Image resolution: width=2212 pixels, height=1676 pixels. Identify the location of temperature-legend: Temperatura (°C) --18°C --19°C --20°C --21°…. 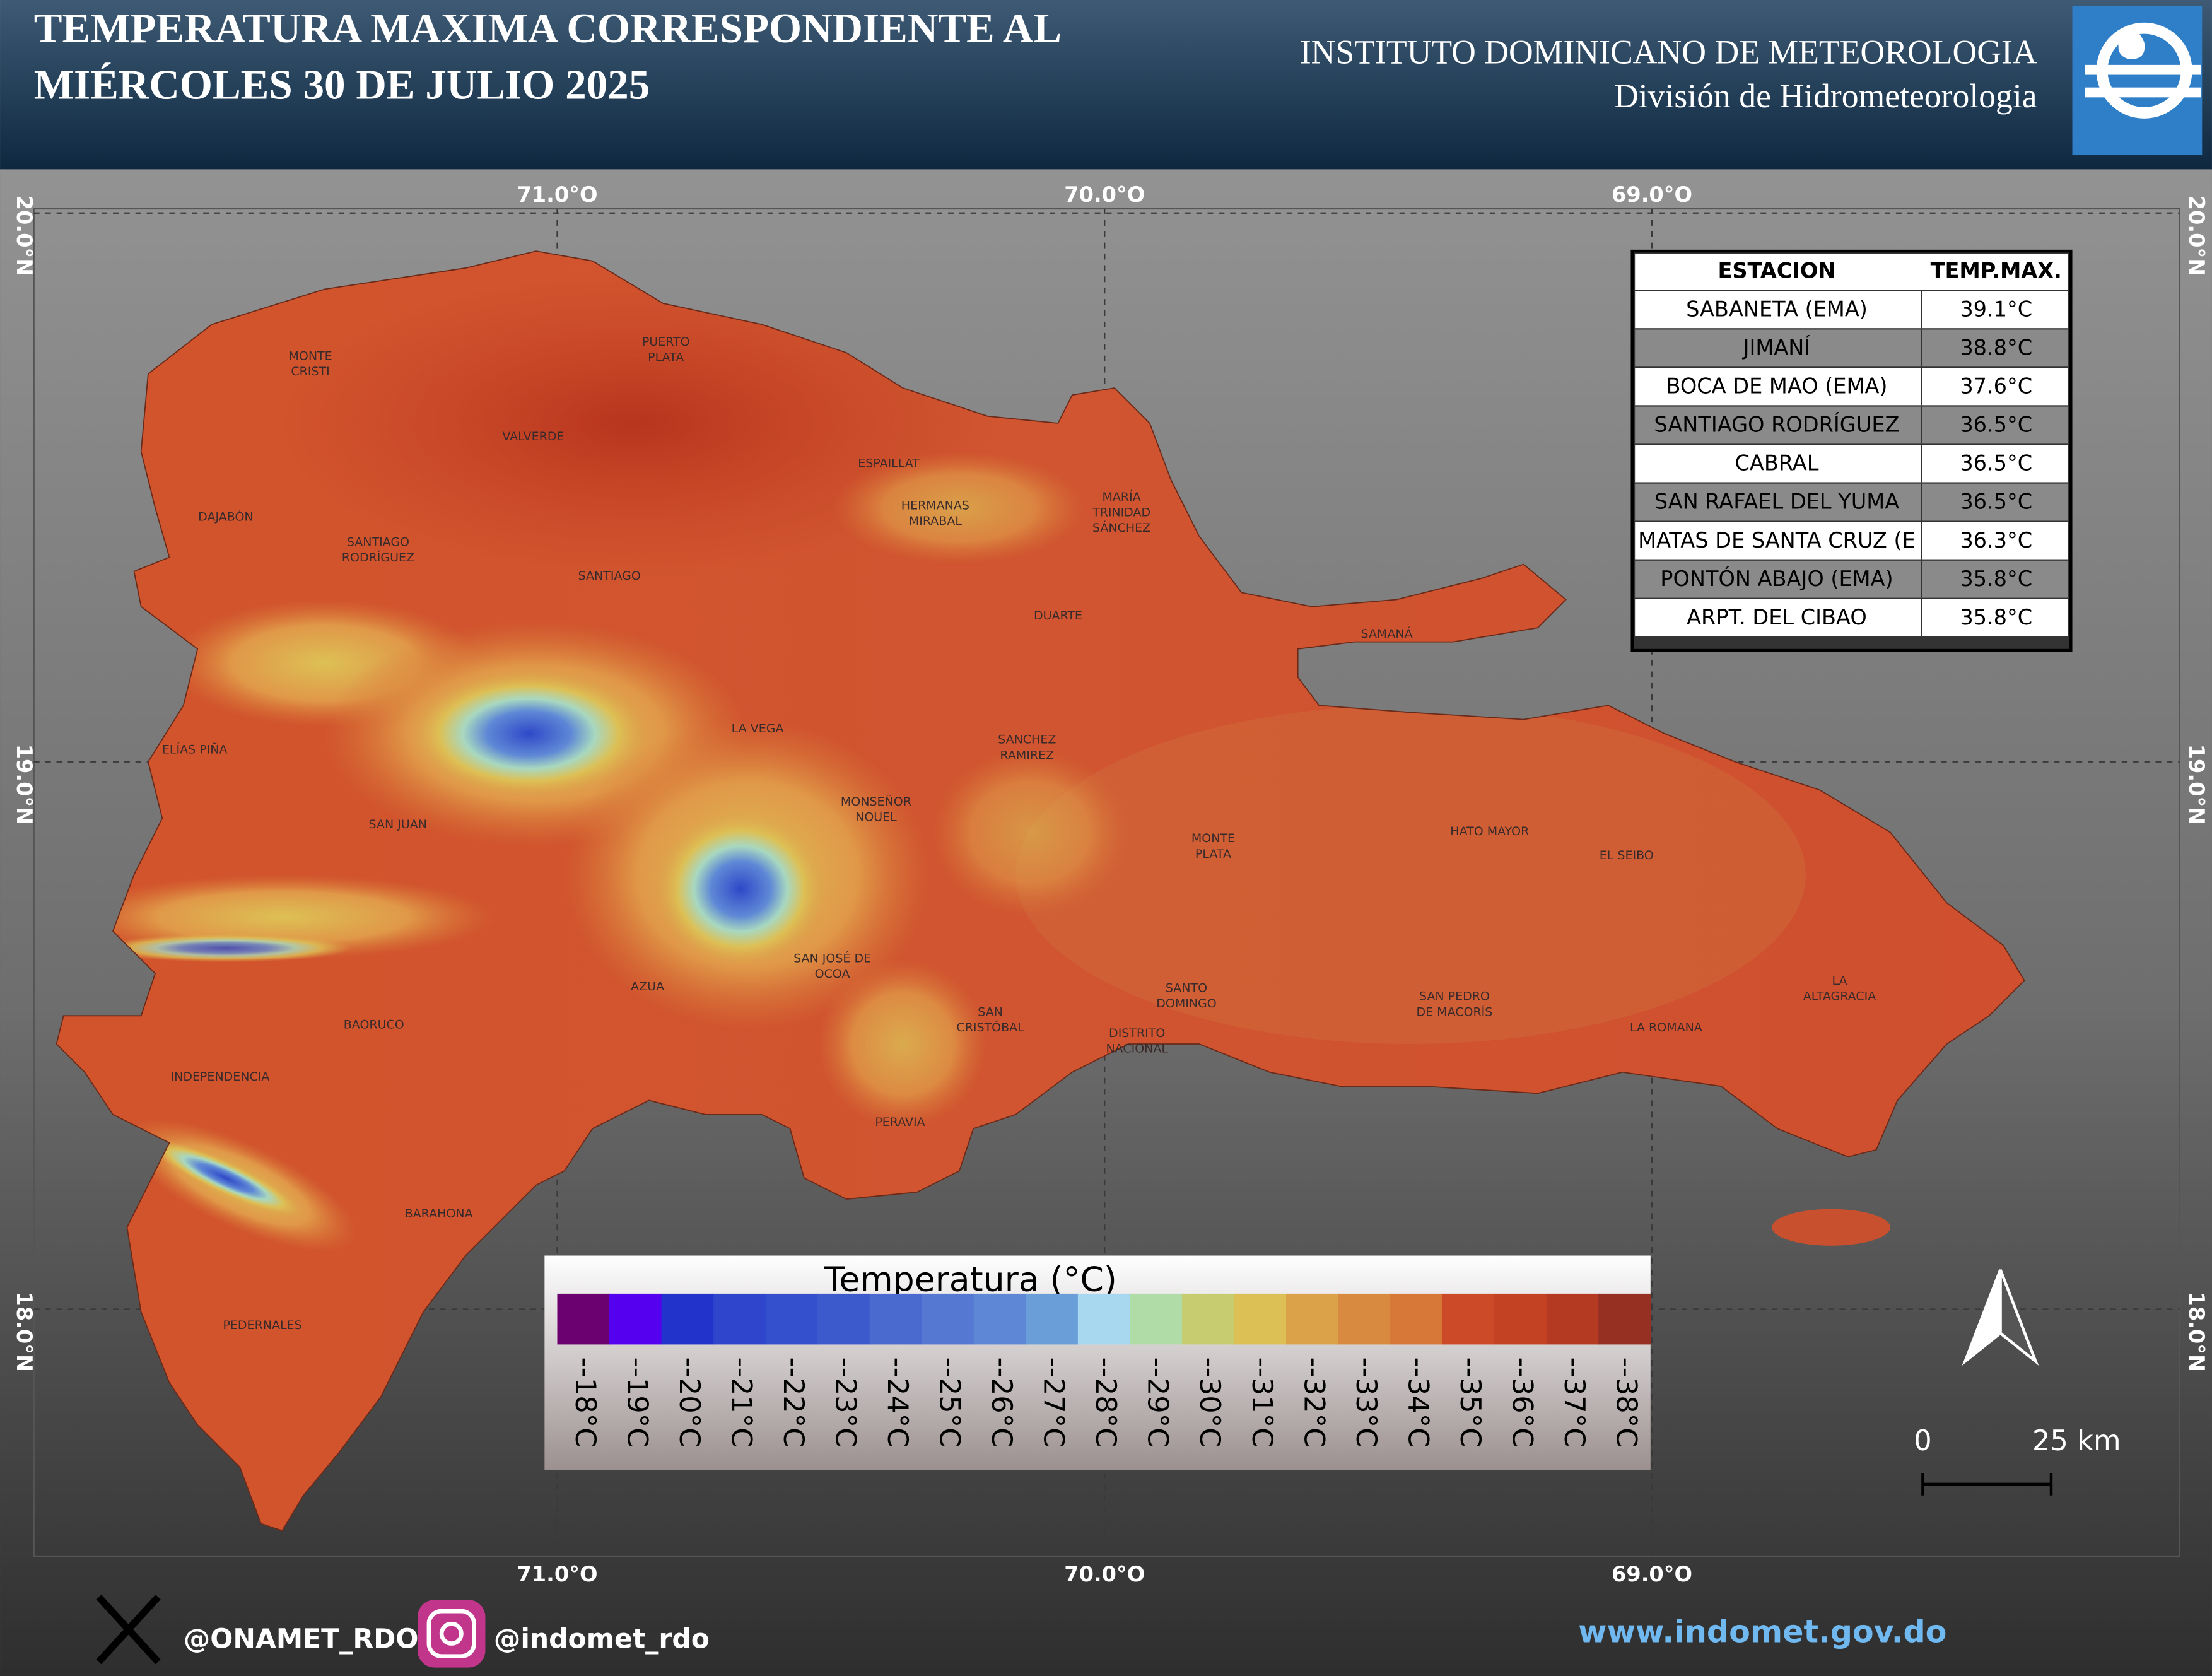
(1097, 1362).